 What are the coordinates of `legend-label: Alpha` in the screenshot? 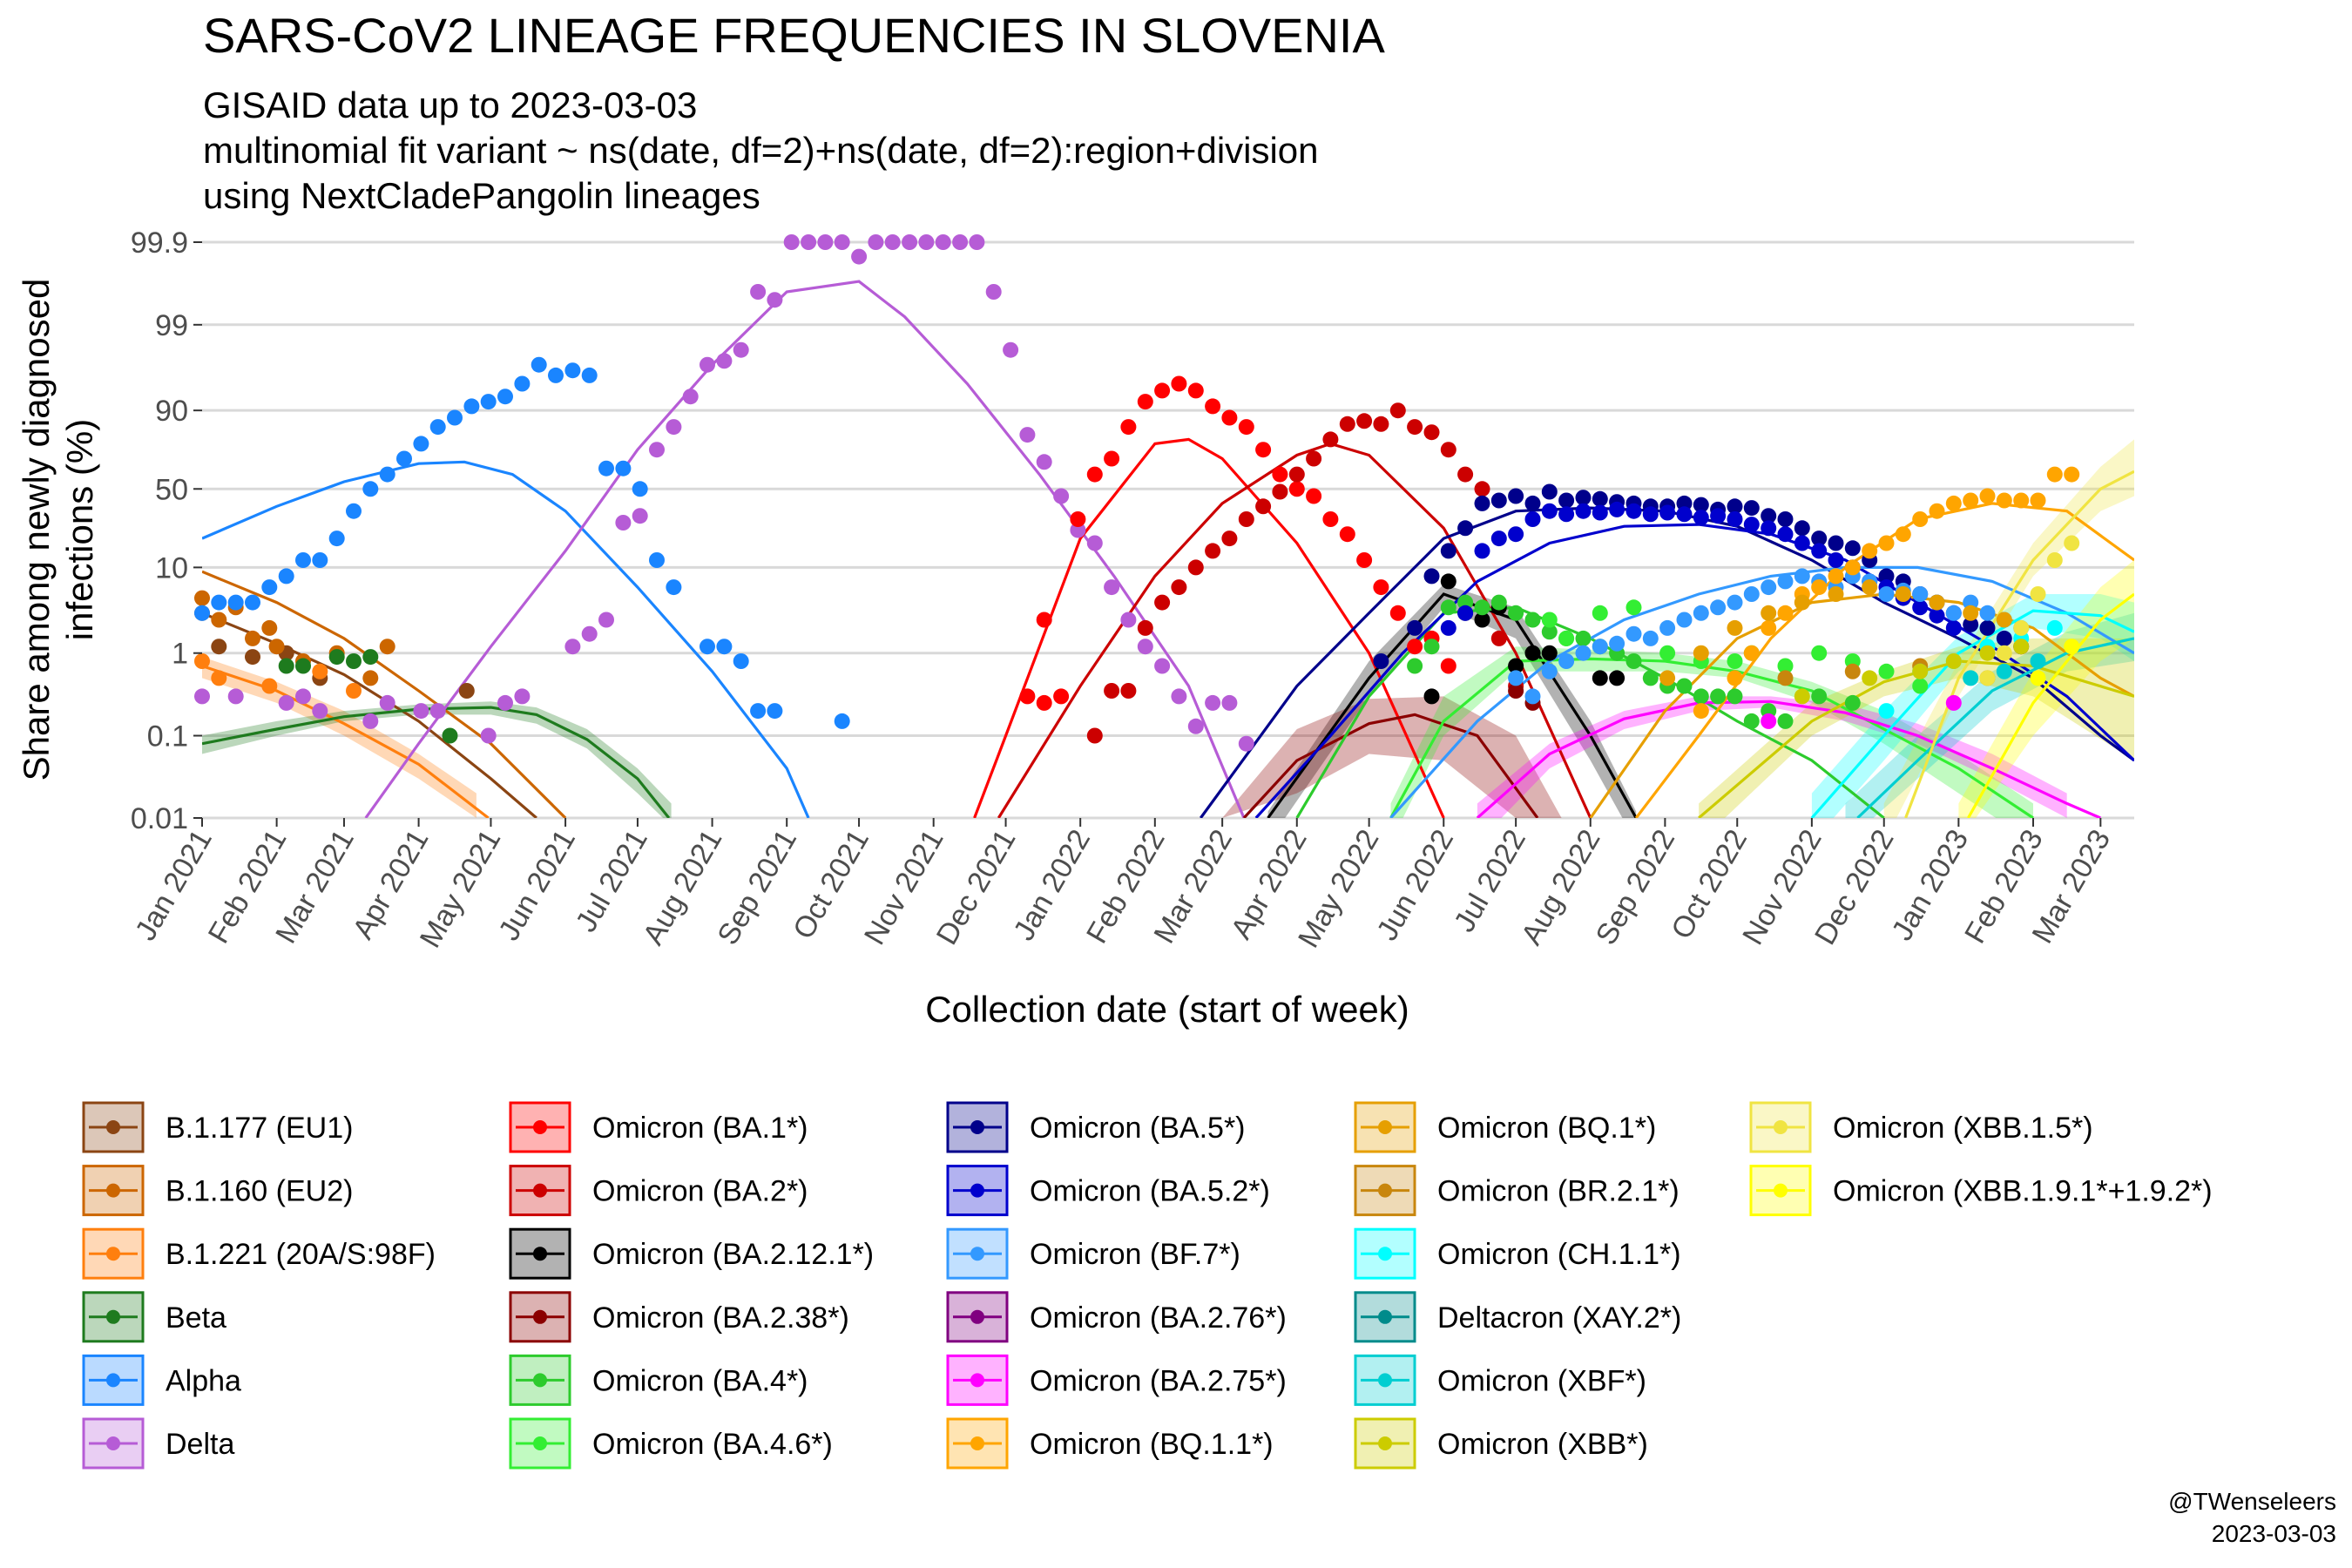 It's located at (204, 1380).